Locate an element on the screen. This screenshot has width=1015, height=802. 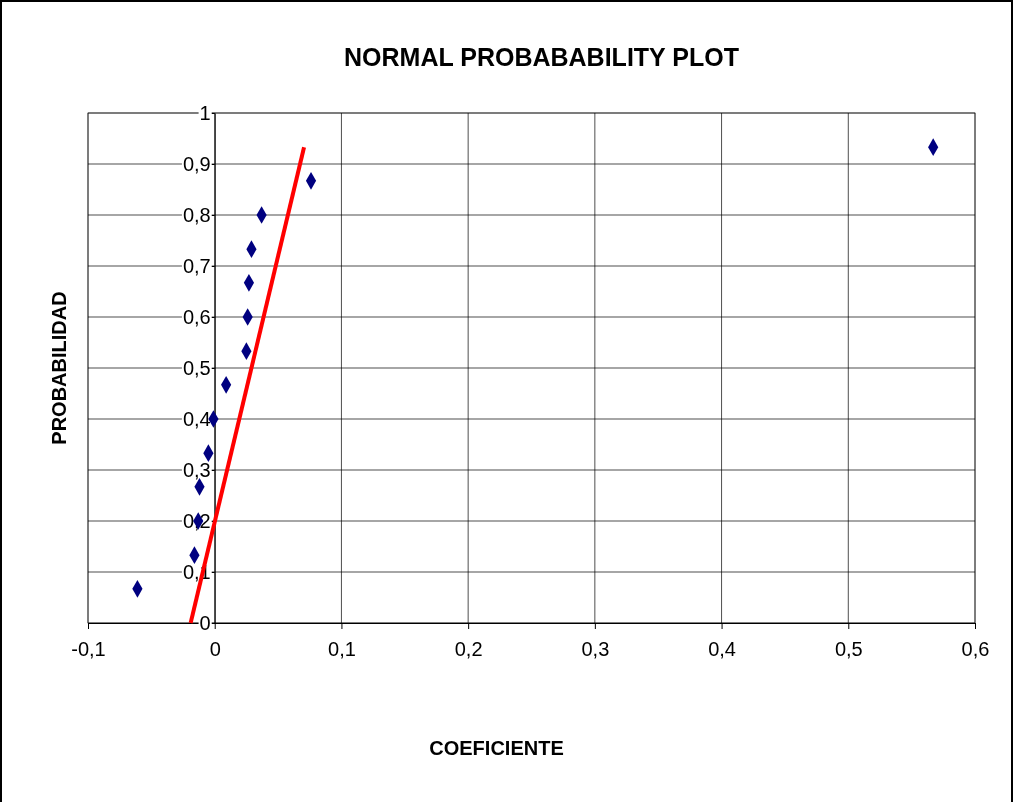
x-tick-label: -0,1 is located at coordinates (88, 649).